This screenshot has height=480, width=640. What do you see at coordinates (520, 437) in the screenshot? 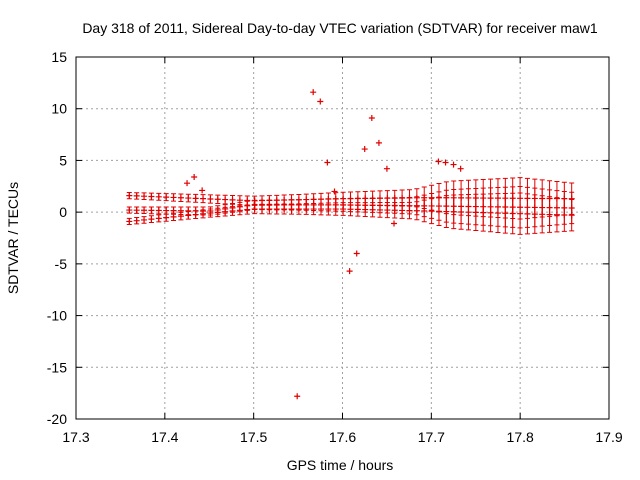
I see `x-tick-label: 17.8` at bounding box center [520, 437].